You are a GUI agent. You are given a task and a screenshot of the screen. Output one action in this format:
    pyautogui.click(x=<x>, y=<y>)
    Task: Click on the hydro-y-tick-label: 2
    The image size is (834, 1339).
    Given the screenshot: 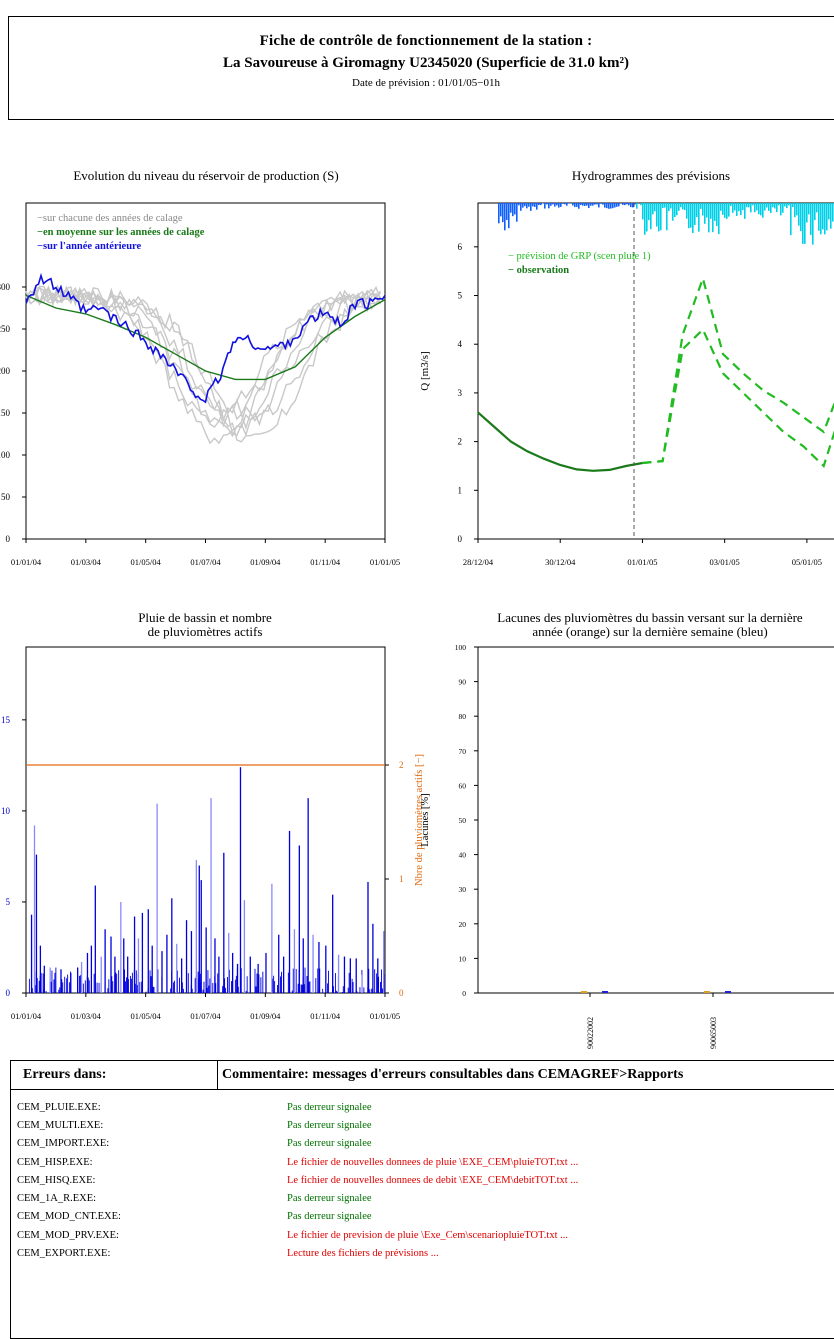 What is the action you would take?
    pyautogui.click(x=460, y=442)
    